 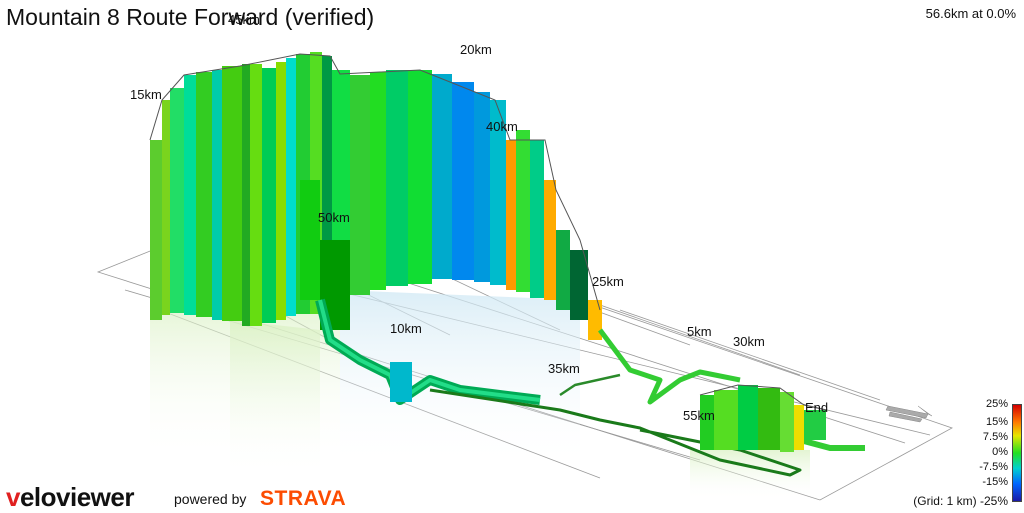 I want to click on legend-tick: 0%, so click(x=1000, y=452).